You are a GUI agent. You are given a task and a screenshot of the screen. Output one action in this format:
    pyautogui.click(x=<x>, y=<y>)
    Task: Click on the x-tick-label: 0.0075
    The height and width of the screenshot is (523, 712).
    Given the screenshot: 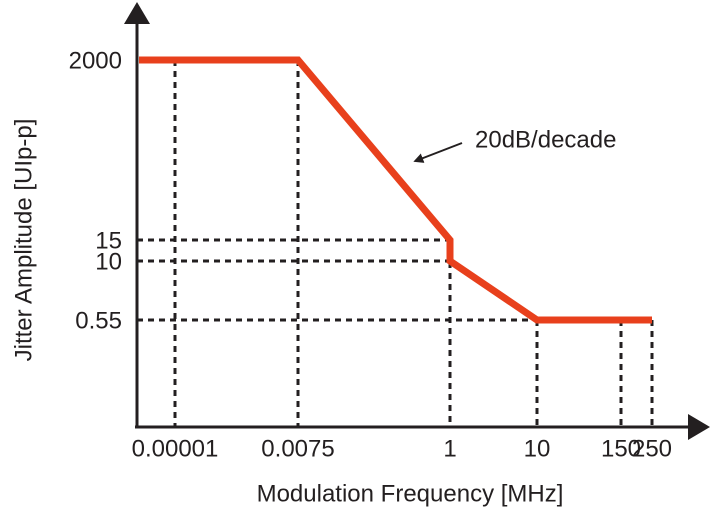 What is the action you would take?
    pyautogui.click(x=297, y=448)
    